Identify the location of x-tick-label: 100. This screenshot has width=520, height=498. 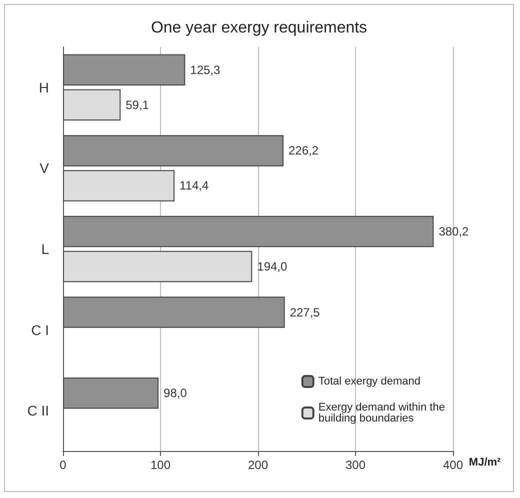
(160, 465).